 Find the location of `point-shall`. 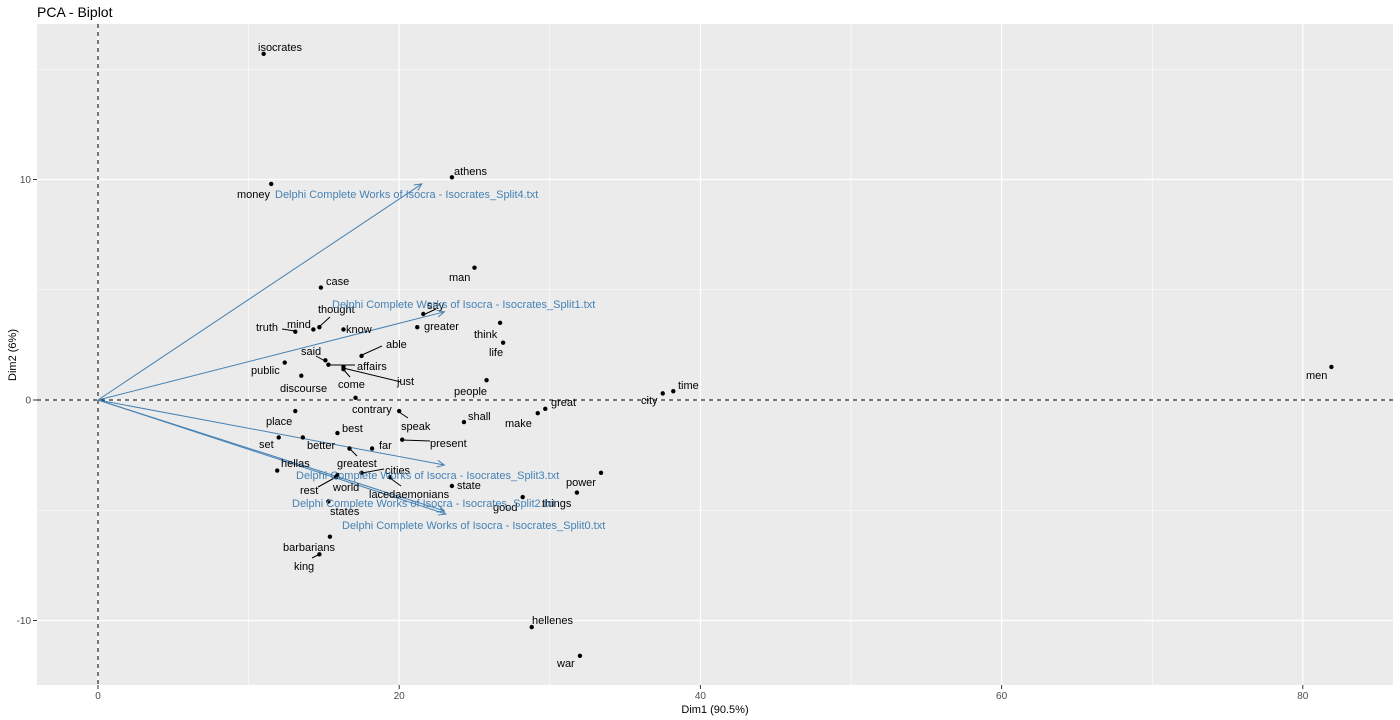

point-shall is located at coordinates (464, 422).